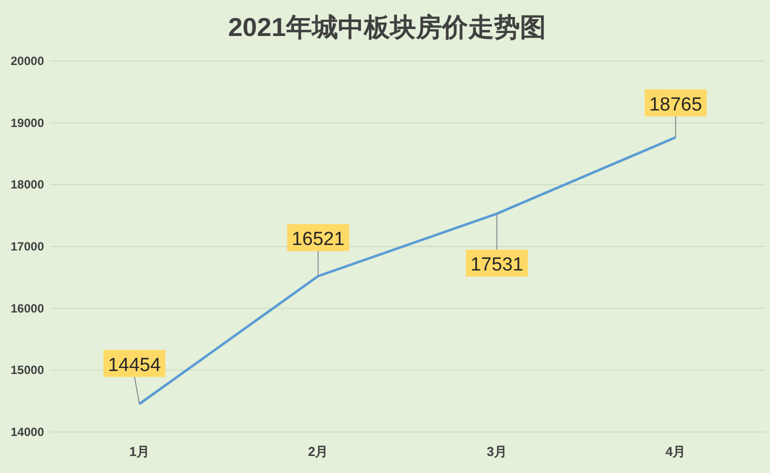  Describe the element at coordinates (27, 308) in the screenshot. I see `y-tick-label: 16000` at that location.